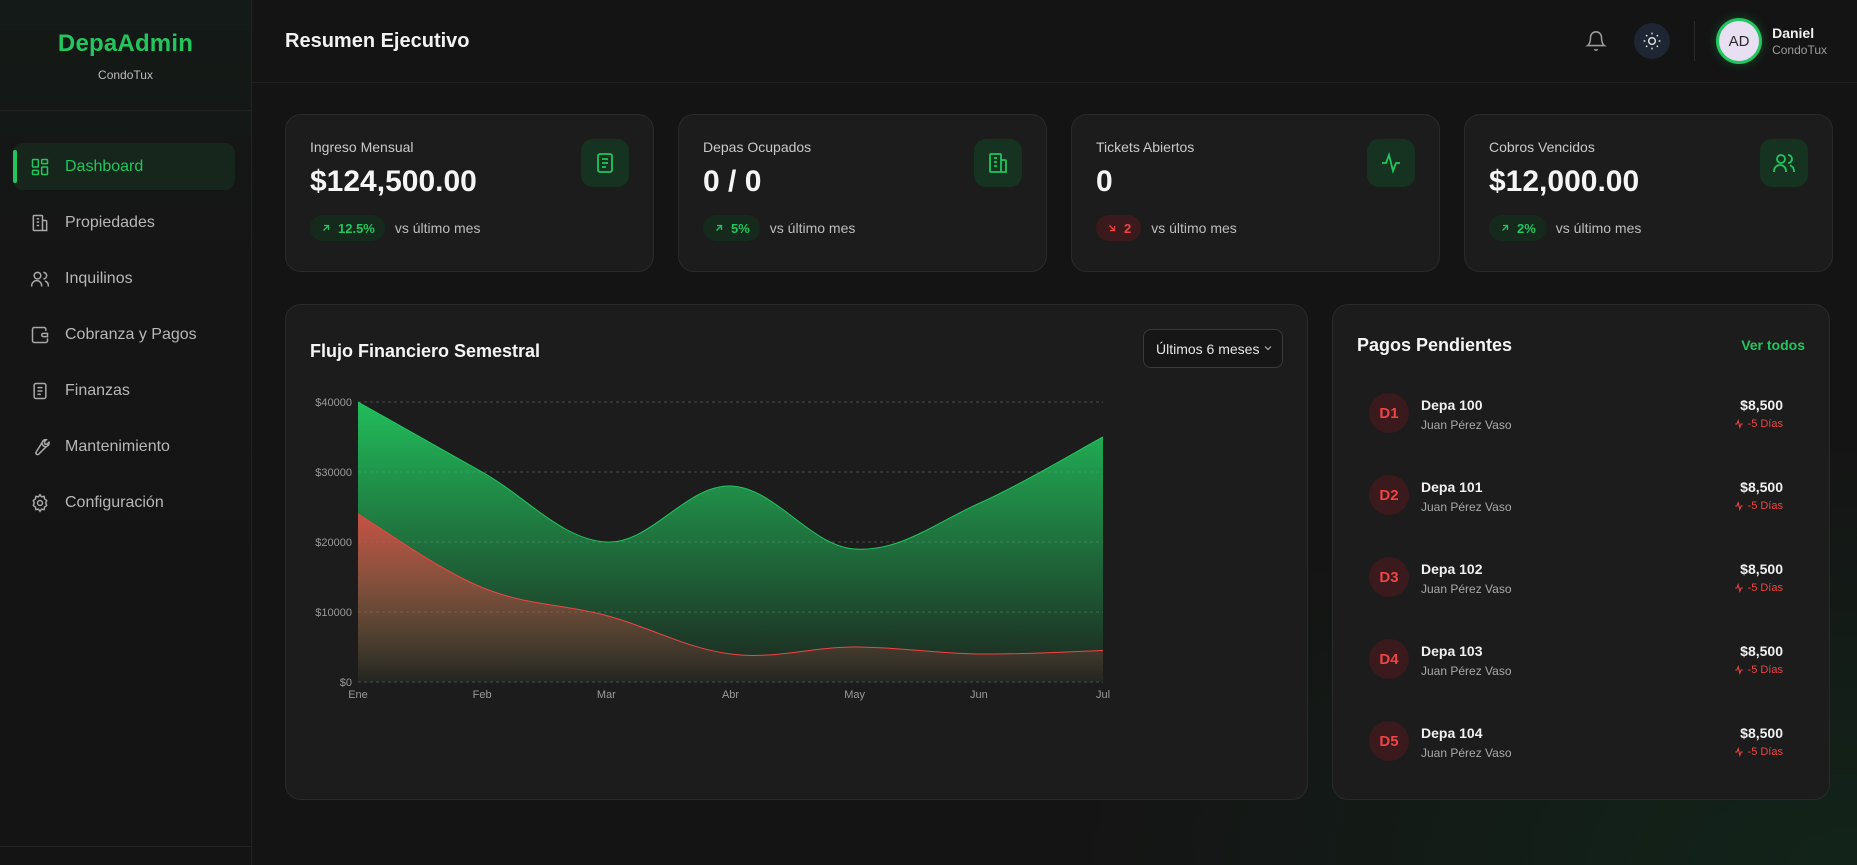 This screenshot has width=1857, height=865. I want to click on x-tick-label: May, so click(854, 695).